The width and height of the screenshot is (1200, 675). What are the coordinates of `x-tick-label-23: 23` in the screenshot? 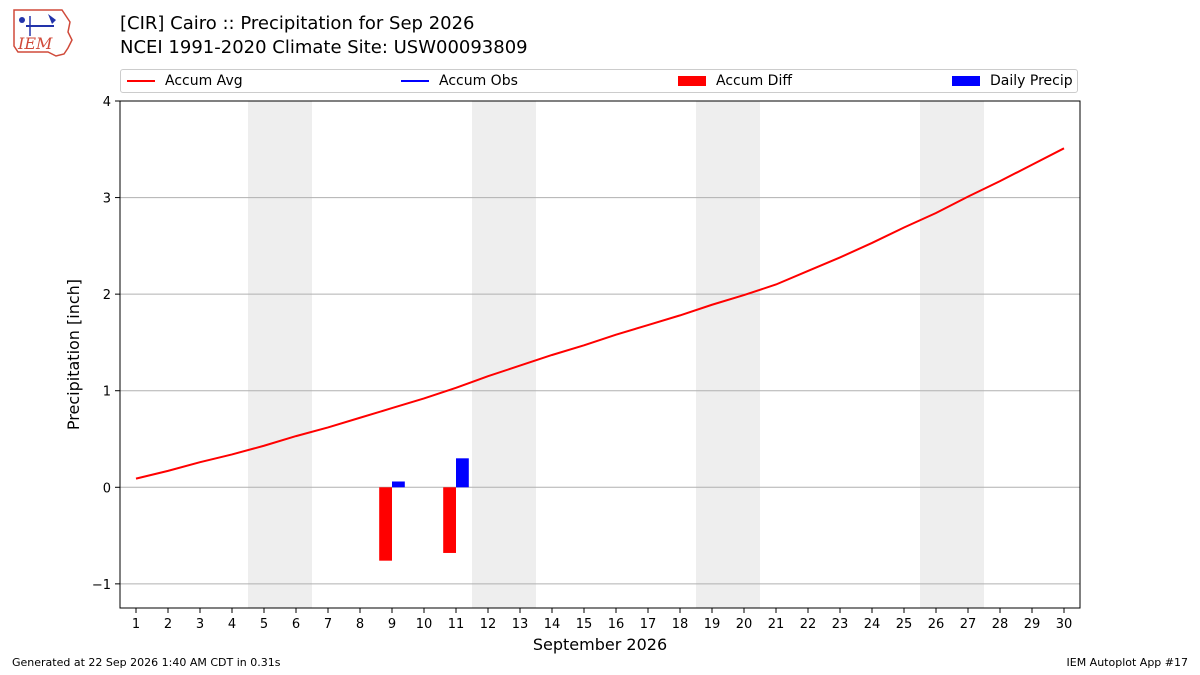 It's located at (840, 624).